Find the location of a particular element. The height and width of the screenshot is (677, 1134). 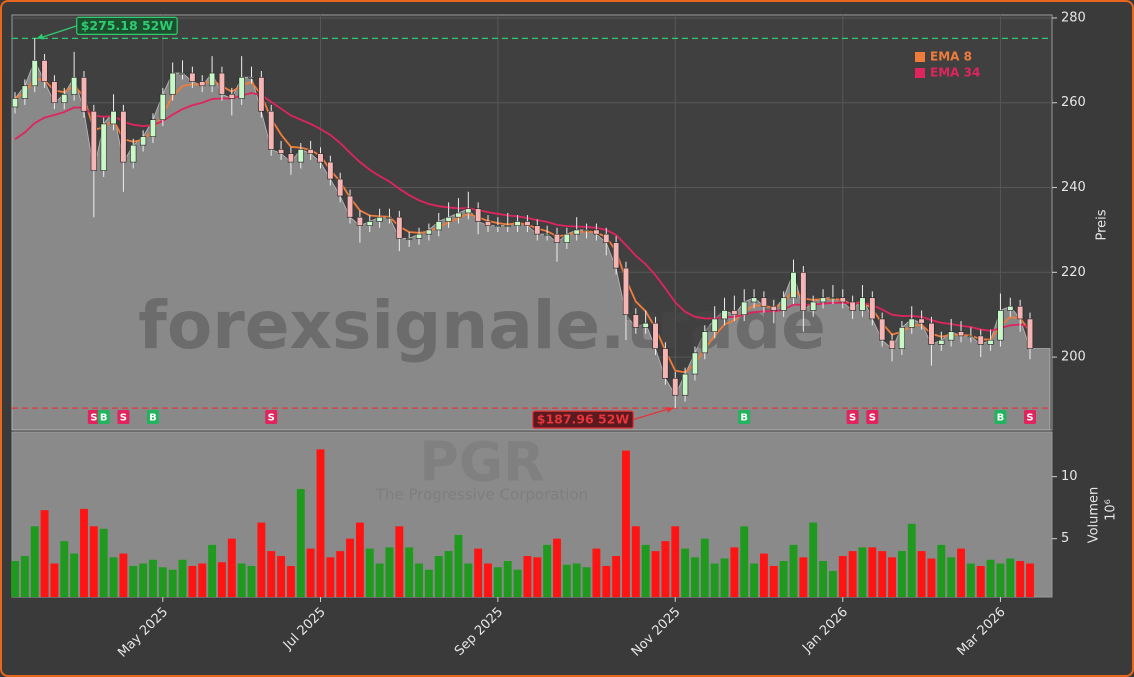

y-axis-label: Volumen is located at coordinates (1094, 515).